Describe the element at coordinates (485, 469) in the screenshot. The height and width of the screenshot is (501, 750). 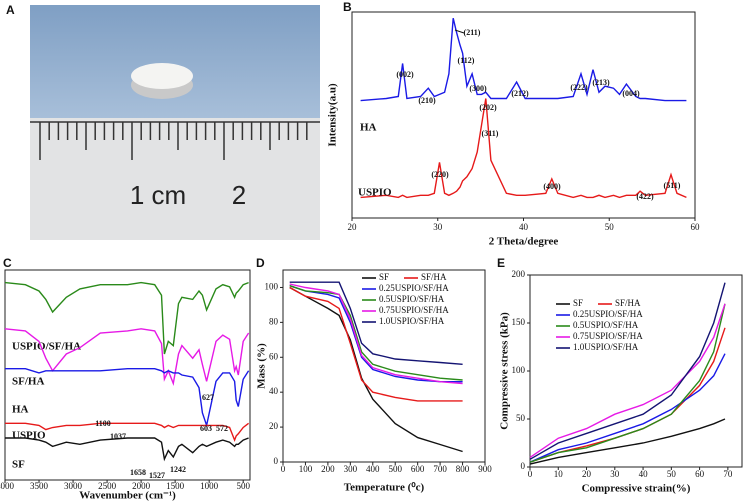
I see `x-tick-label: 900` at that location.